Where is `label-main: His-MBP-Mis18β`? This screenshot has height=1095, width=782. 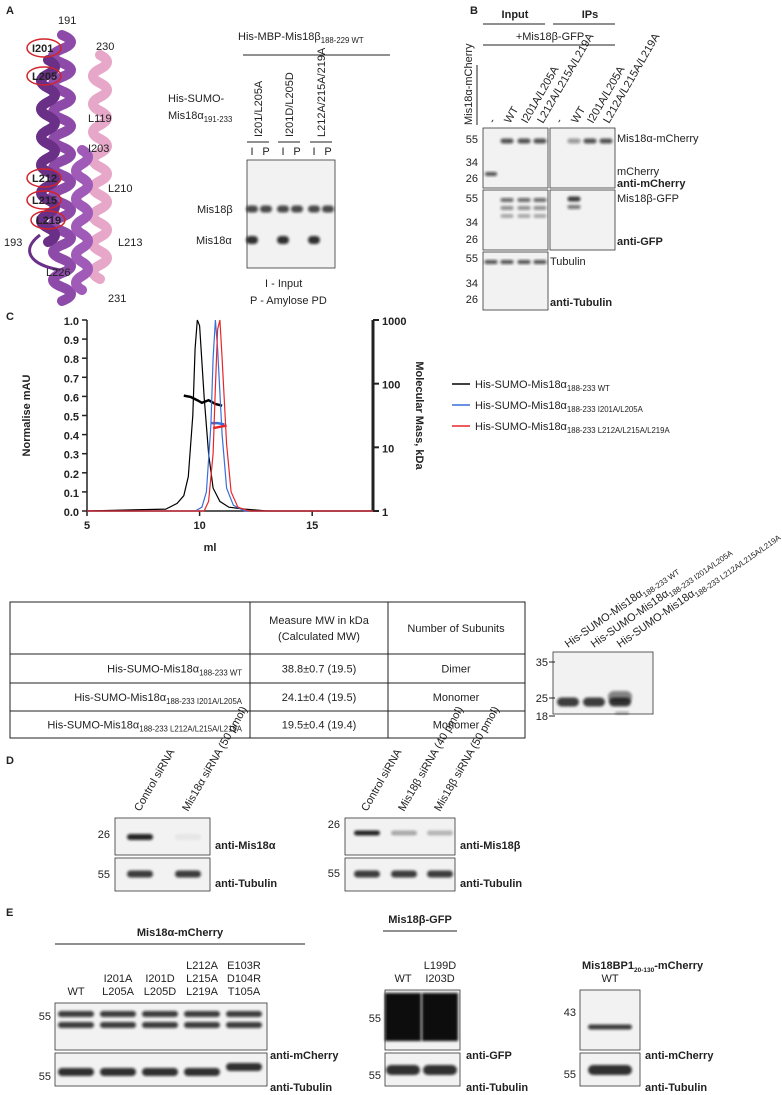
label-main: His-MBP-Mis18β is located at coordinates (279, 37).